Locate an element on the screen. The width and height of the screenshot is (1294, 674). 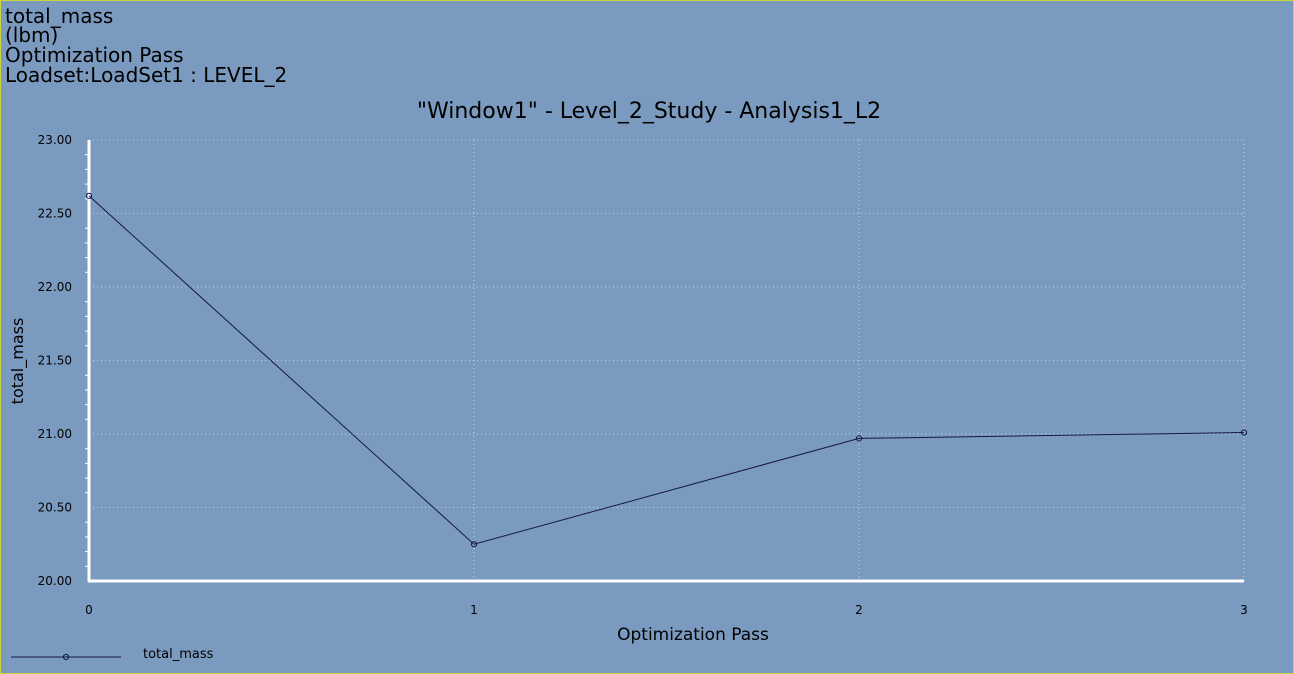
x-tick-label: 1 is located at coordinates (474, 610).